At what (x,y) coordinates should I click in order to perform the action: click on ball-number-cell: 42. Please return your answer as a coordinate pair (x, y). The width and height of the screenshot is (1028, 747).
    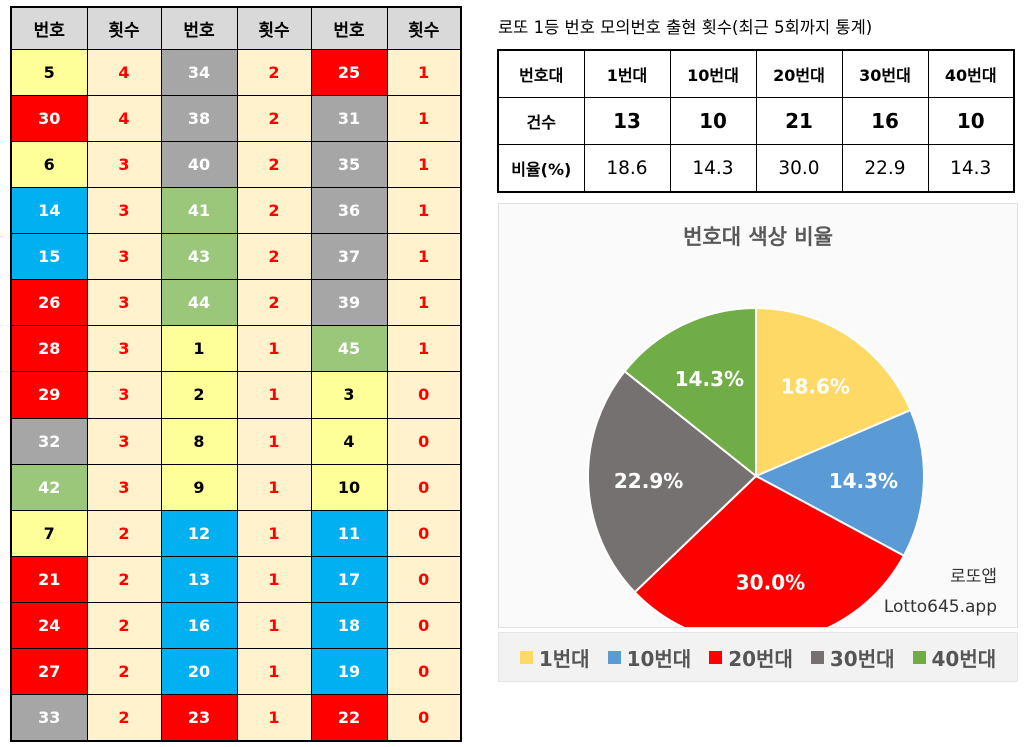
    Looking at the image, I should click on (49, 487).